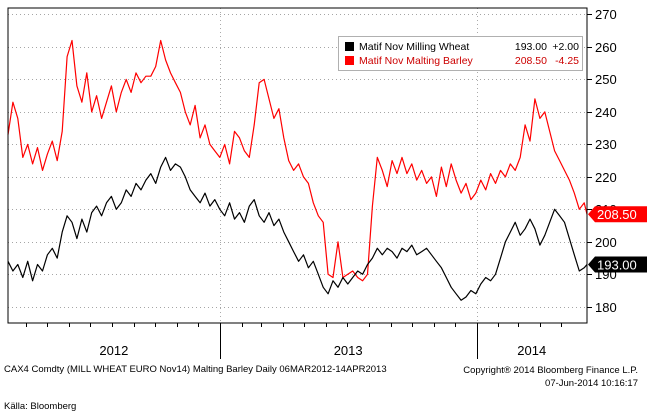 Image resolution: width=648 pixels, height=420 pixels. What do you see at coordinates (606, 307) in the screenshot?
I see `y-tick-label: 180` at bounding box center [606, 307].